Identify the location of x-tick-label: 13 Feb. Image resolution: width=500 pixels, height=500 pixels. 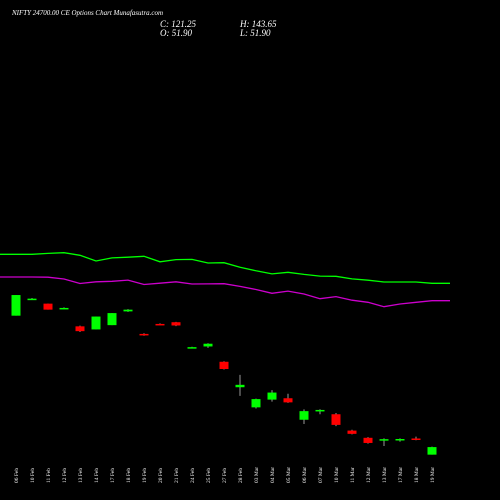
(81, 475).